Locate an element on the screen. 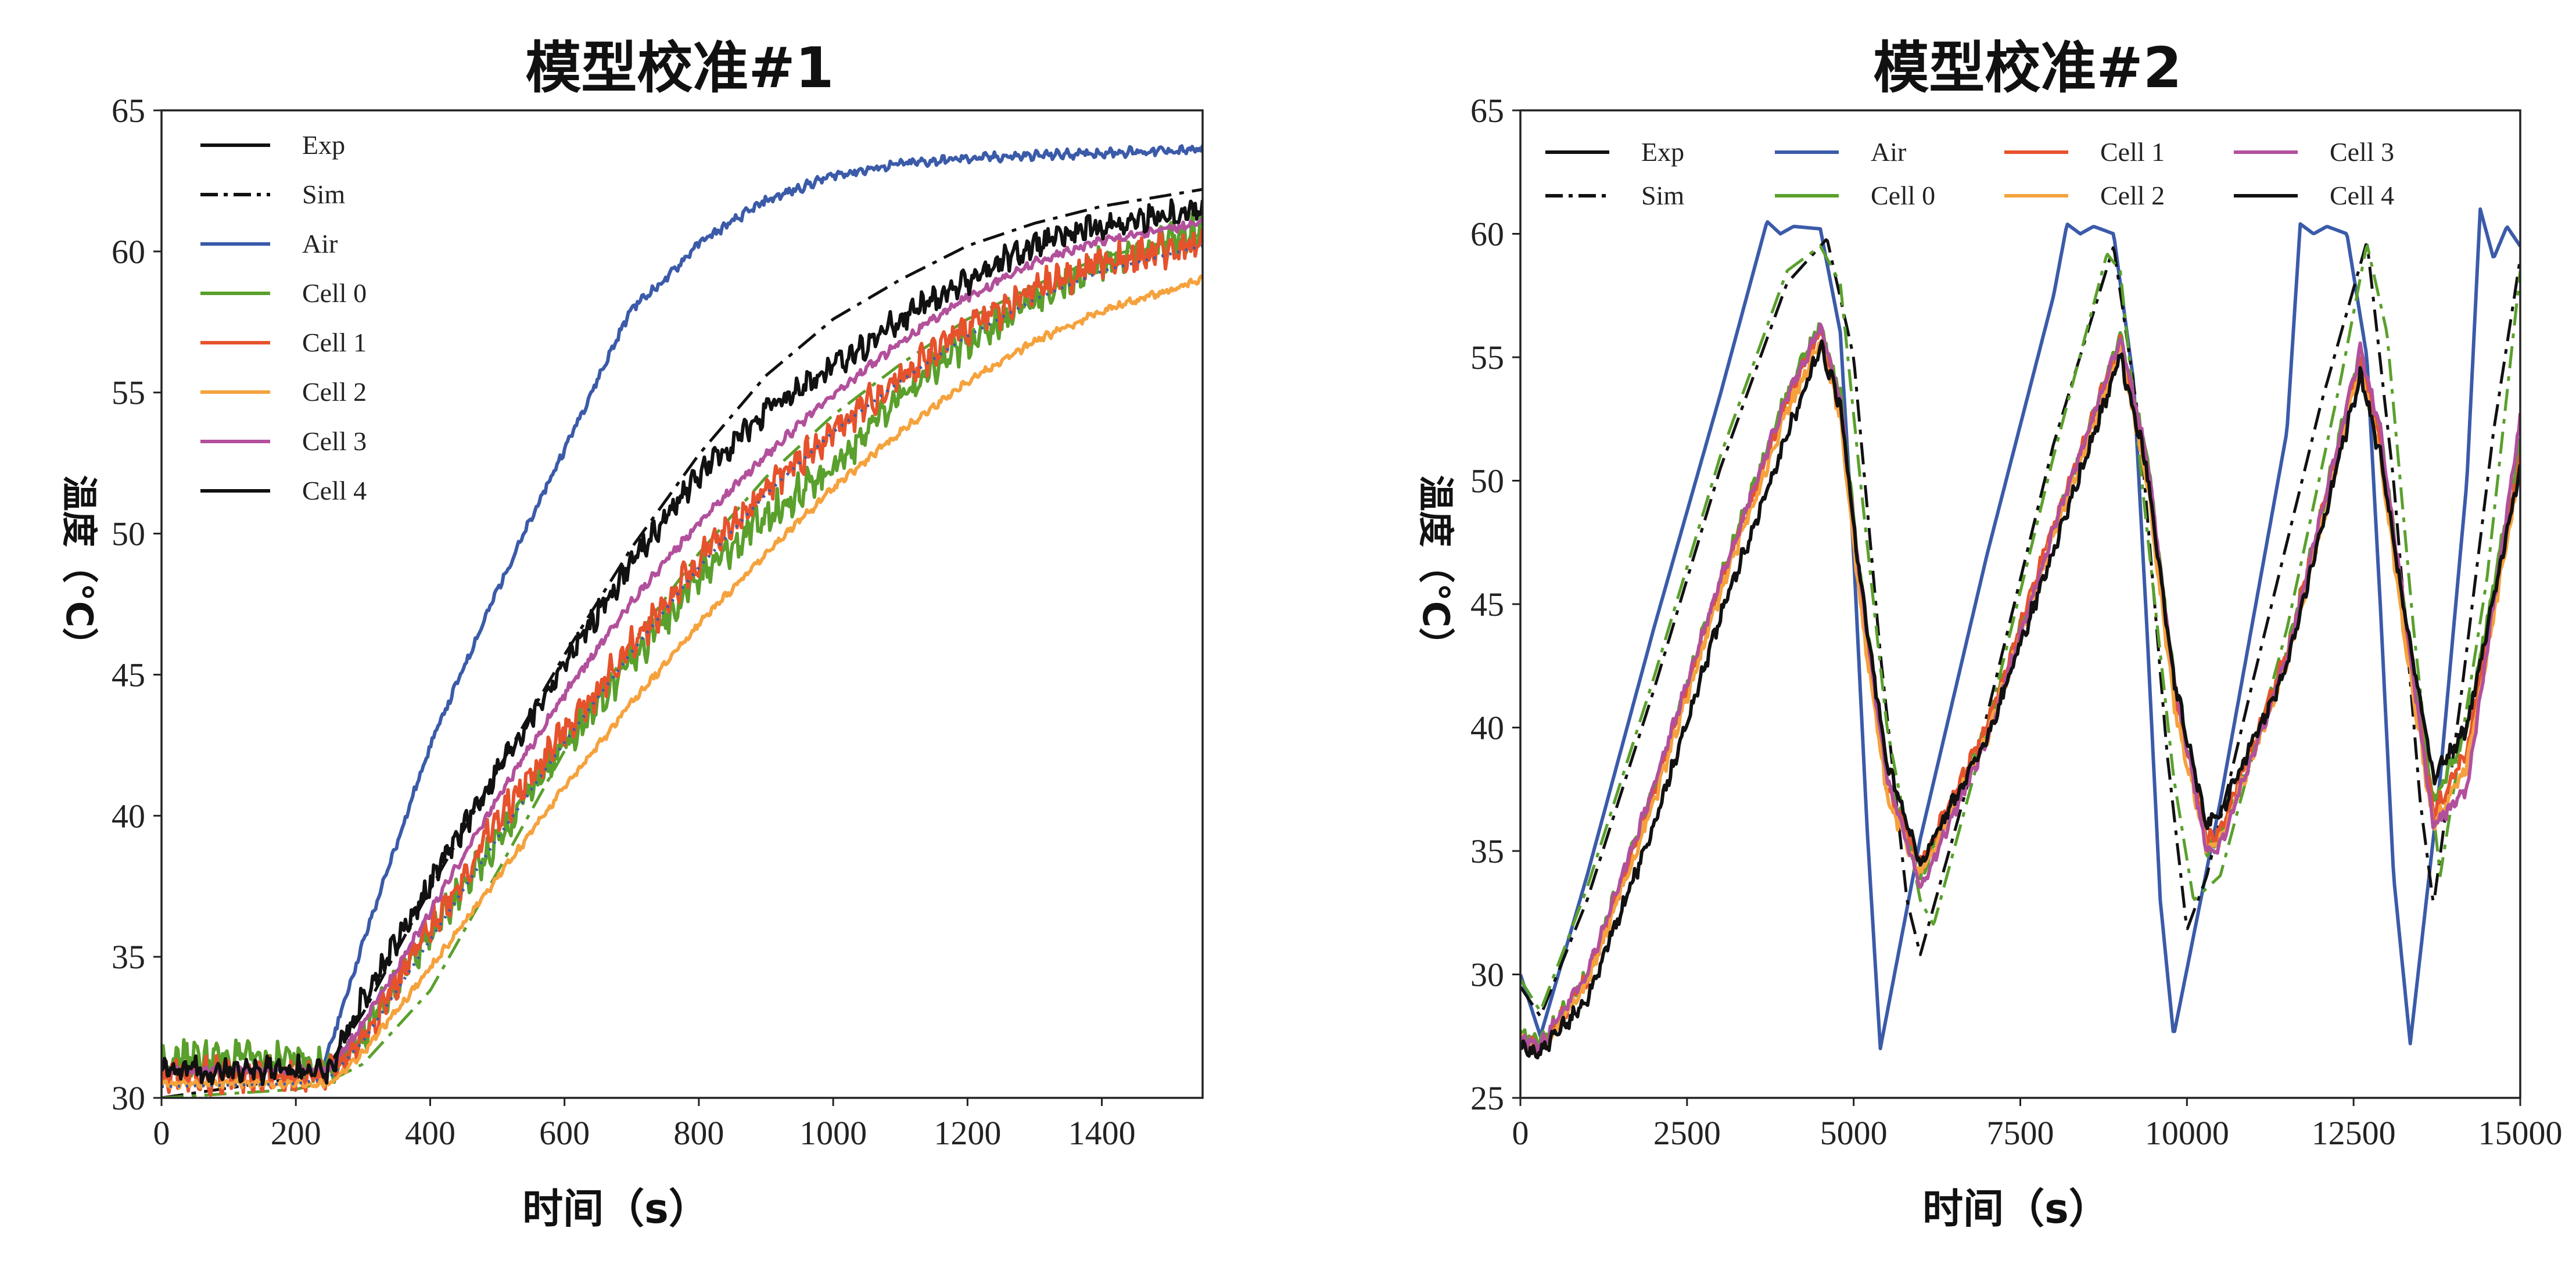 This screenshot has width=2576, height=1264. y-tick-label: 25 is located at coordinates (1487, 1098).